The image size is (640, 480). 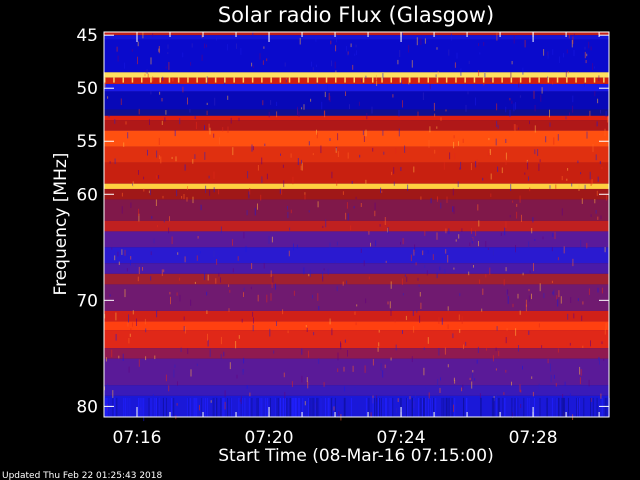 What do you see at coordinates (87, 301) in the screenshot?
I see `y-tick-label: 70` at bounding box center [87, 301].